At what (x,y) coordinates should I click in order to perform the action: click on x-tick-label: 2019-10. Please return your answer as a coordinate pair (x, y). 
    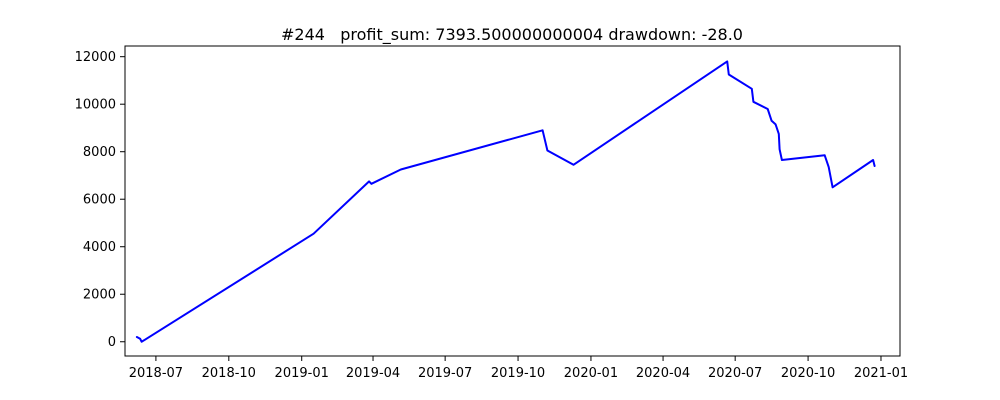
    Looking at the image, I should click on (518, 373).